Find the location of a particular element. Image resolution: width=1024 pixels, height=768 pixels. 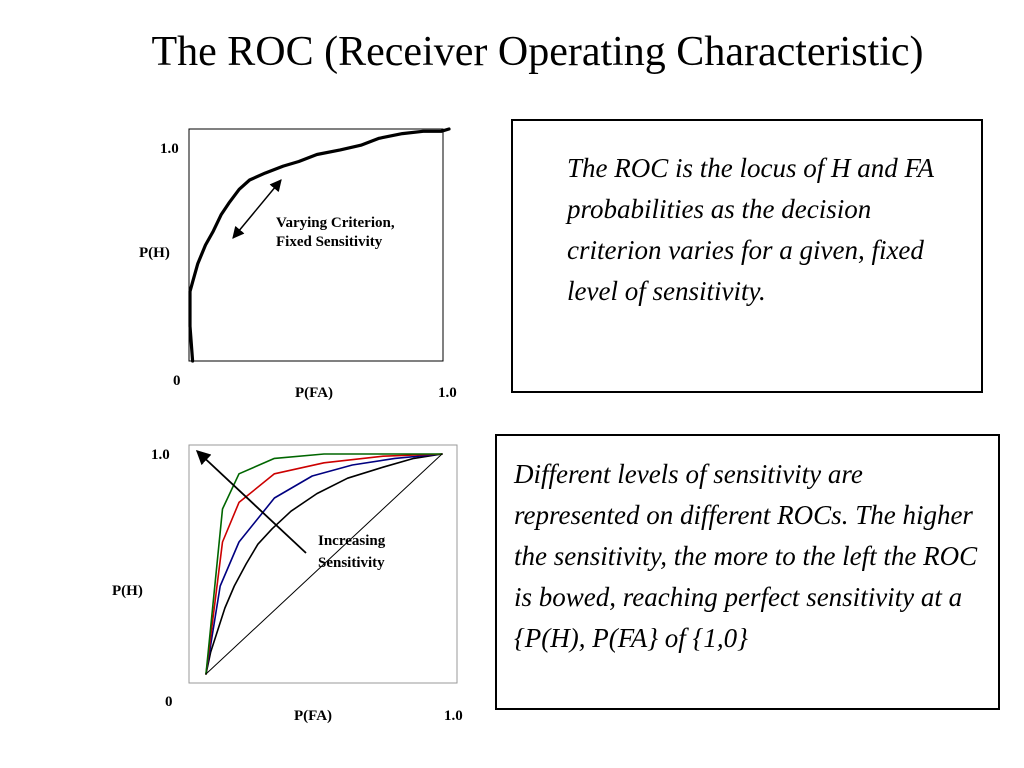

chance-diagonal is located at coordinates (324, 564).